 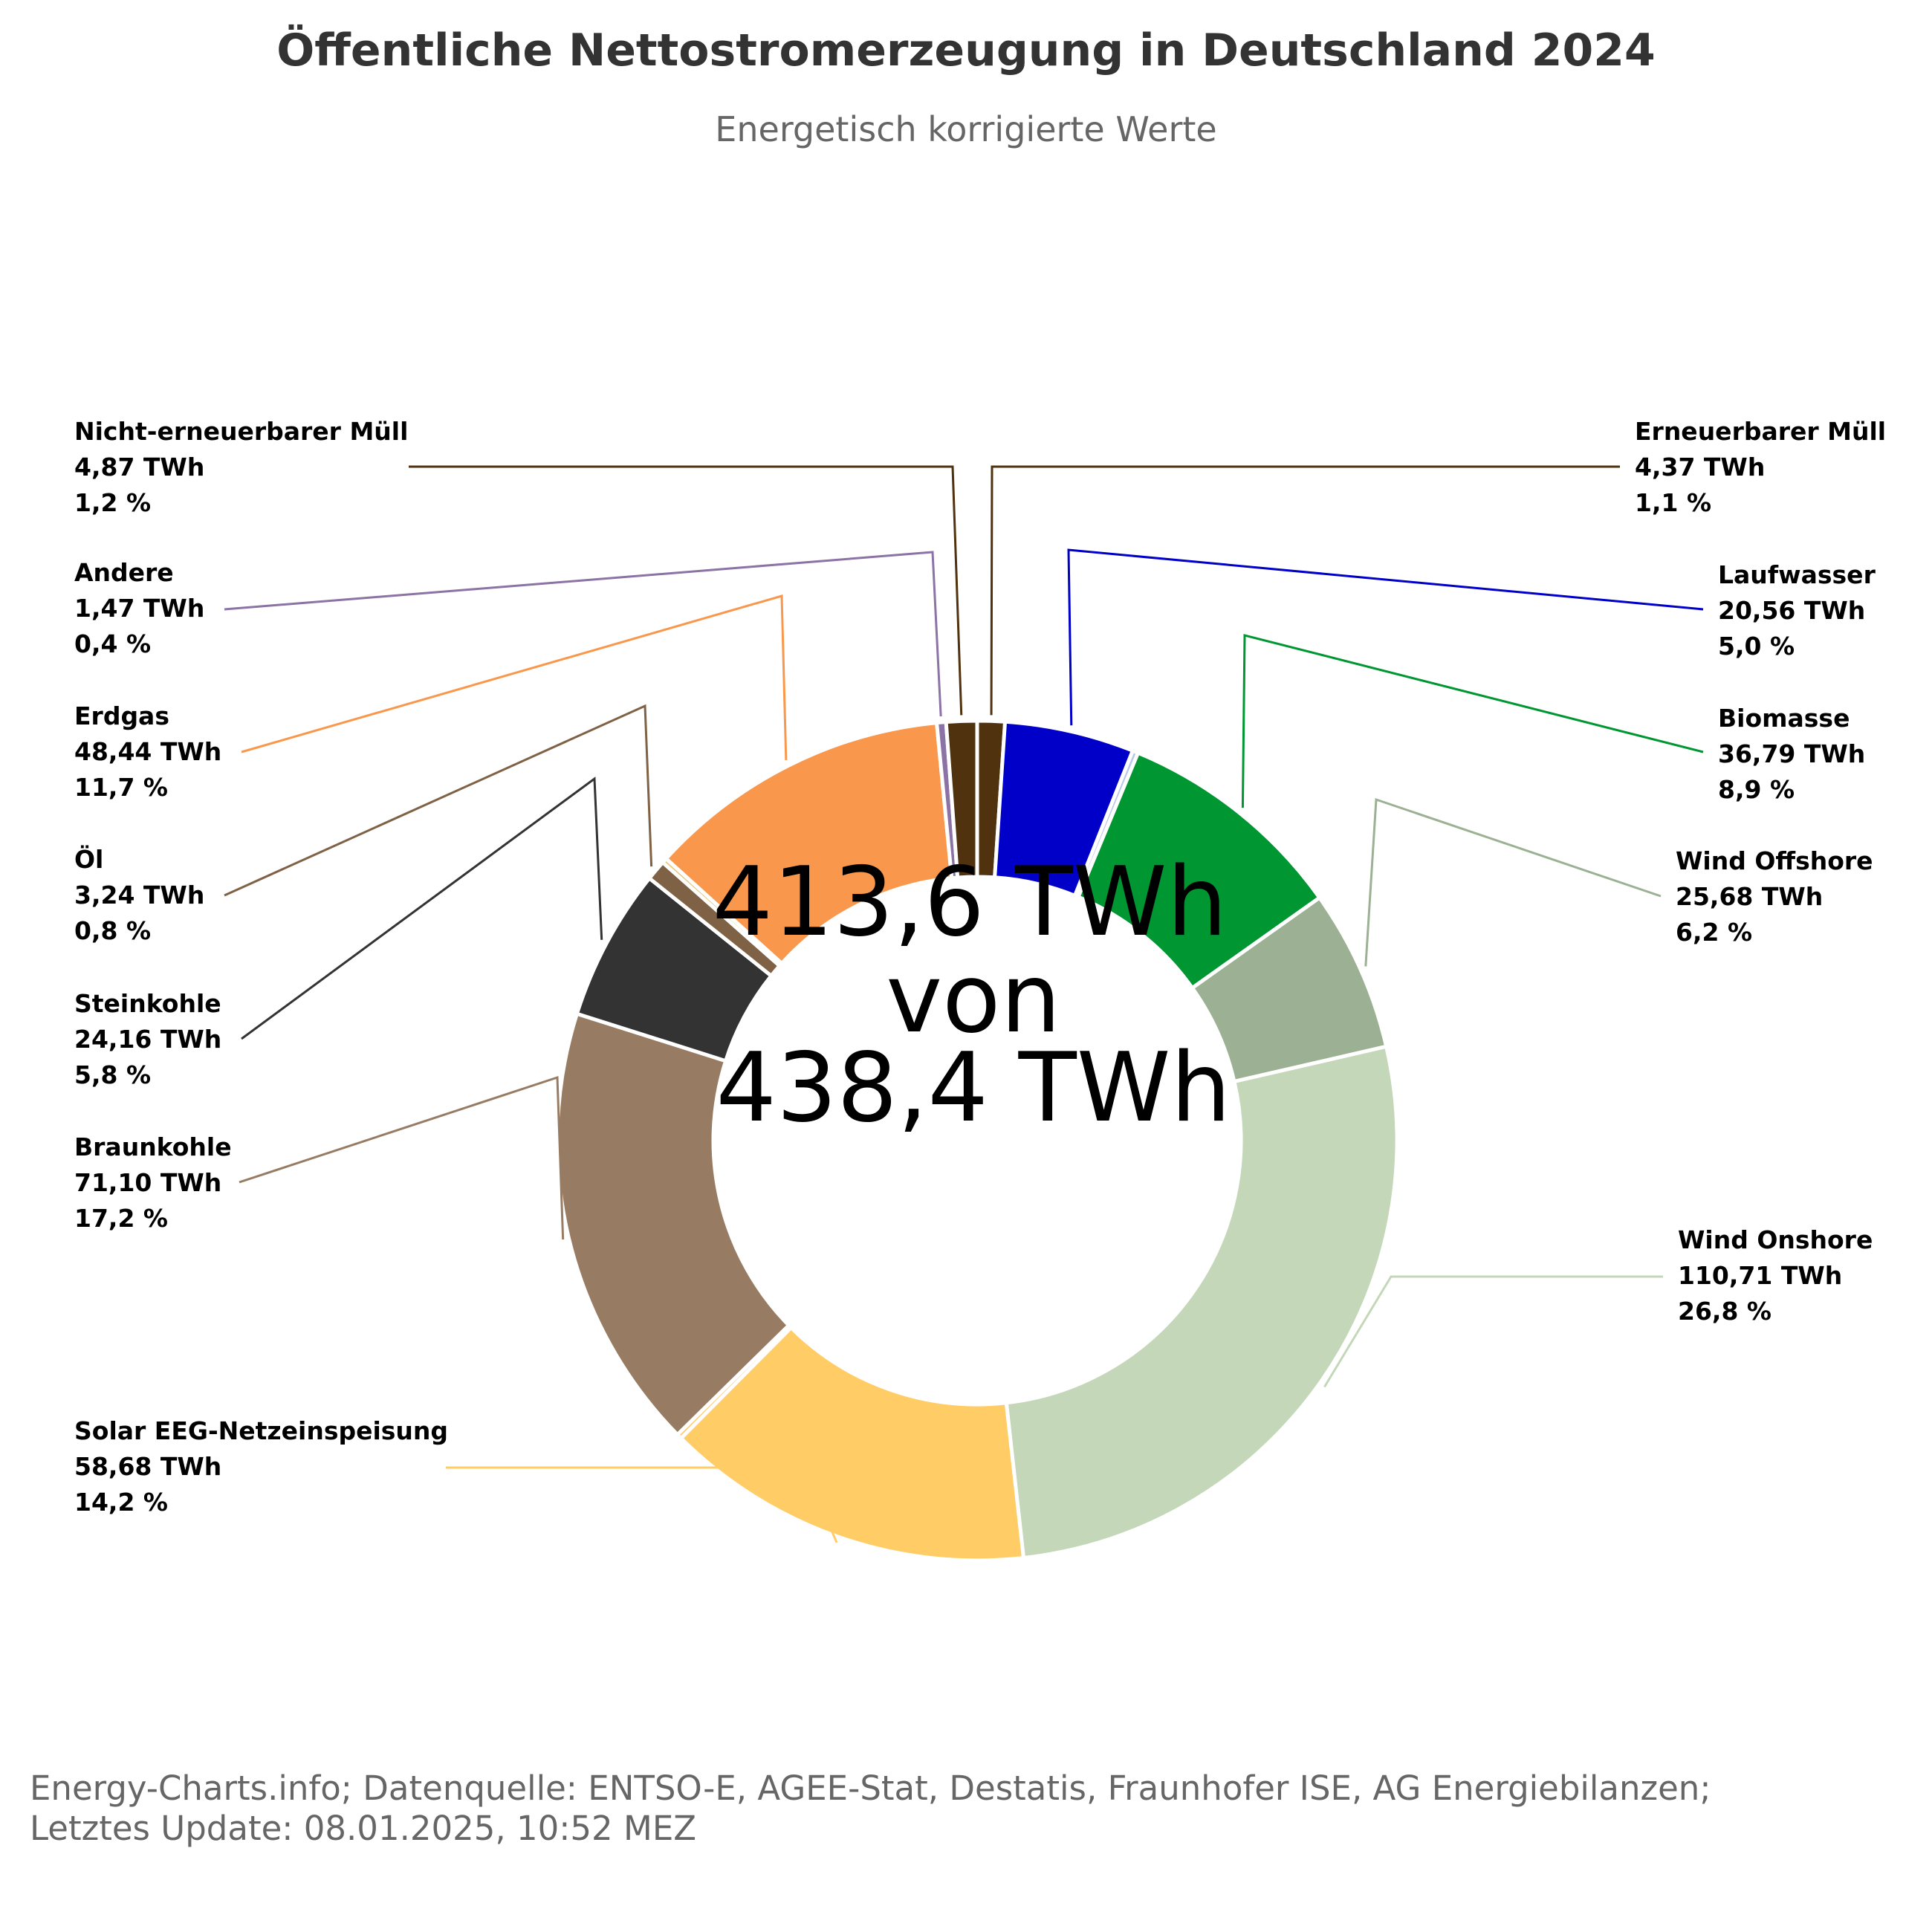 What do you see at coordinates (112, 930) in the screenshot?
I see `slice-label-percent-oel: 0,8 %` at bounding box center [112, 930].